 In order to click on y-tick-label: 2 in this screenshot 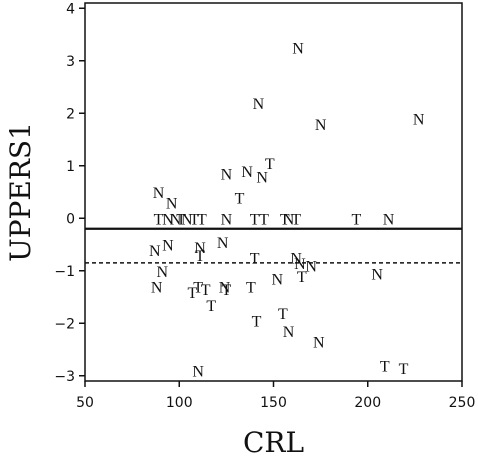, I will do `click(70, 114)`.